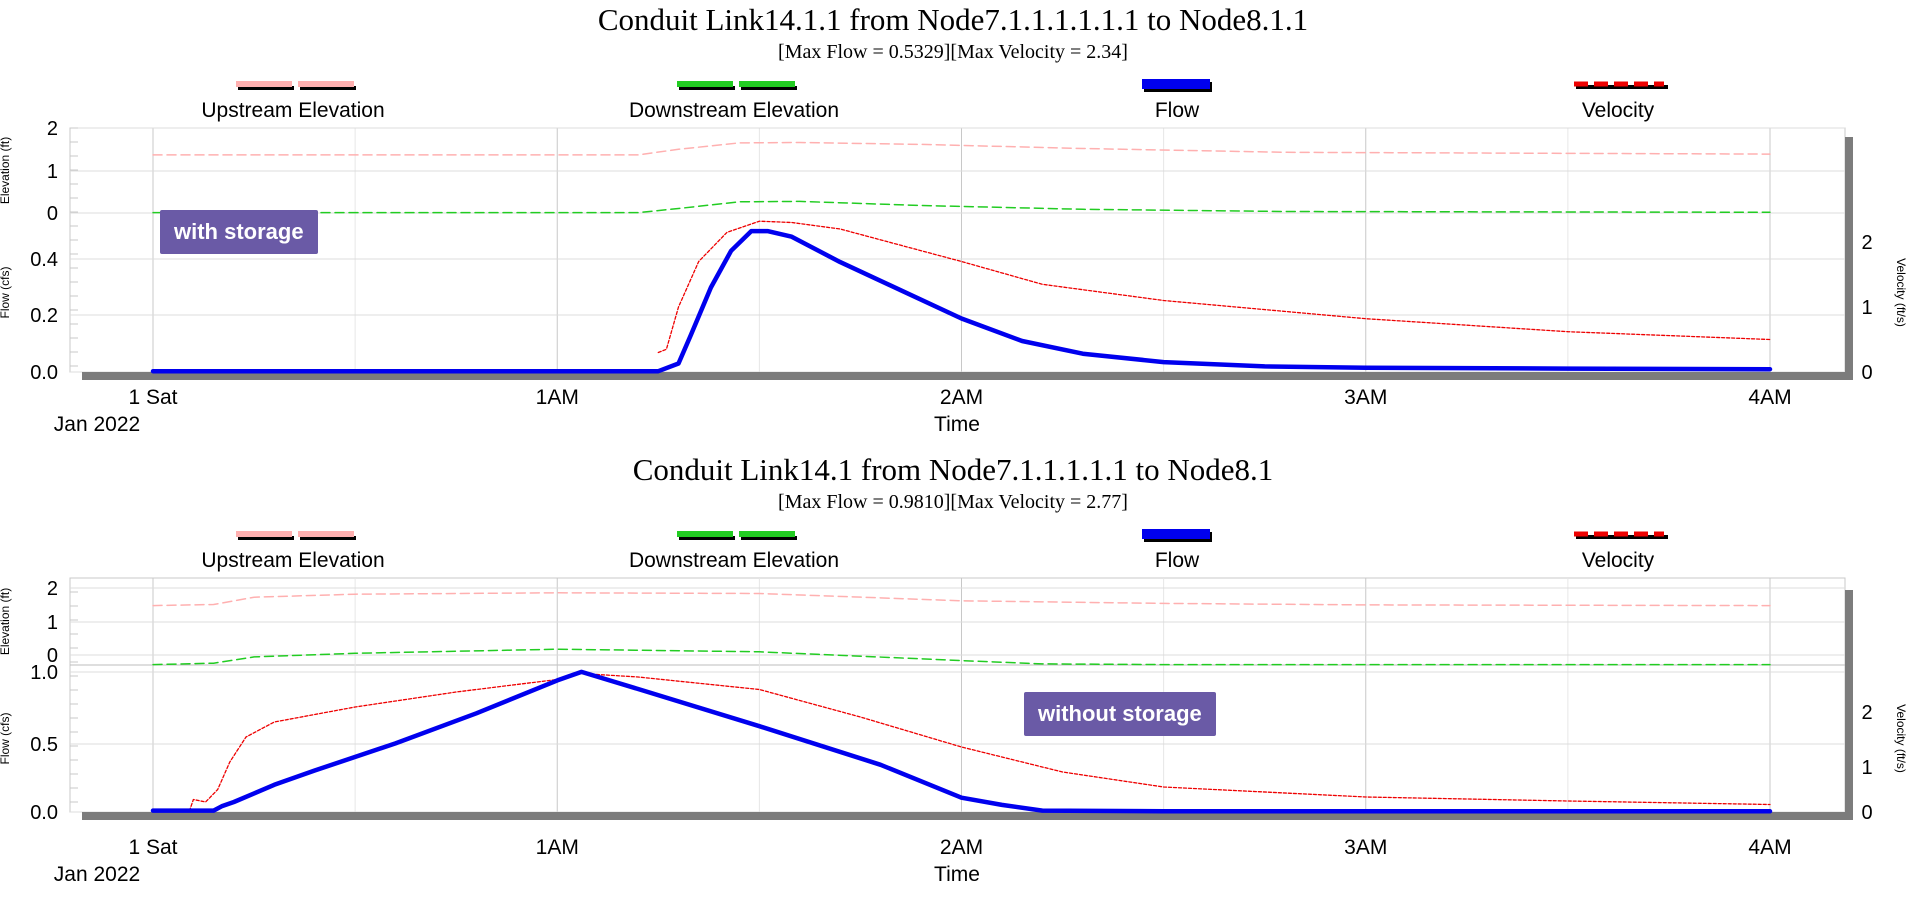 The height and width of the screenshot is (900, 1906). Describe the element at coordinates (1120, 714) in the screenshot. I see `annotation-box: without storage` at that location.